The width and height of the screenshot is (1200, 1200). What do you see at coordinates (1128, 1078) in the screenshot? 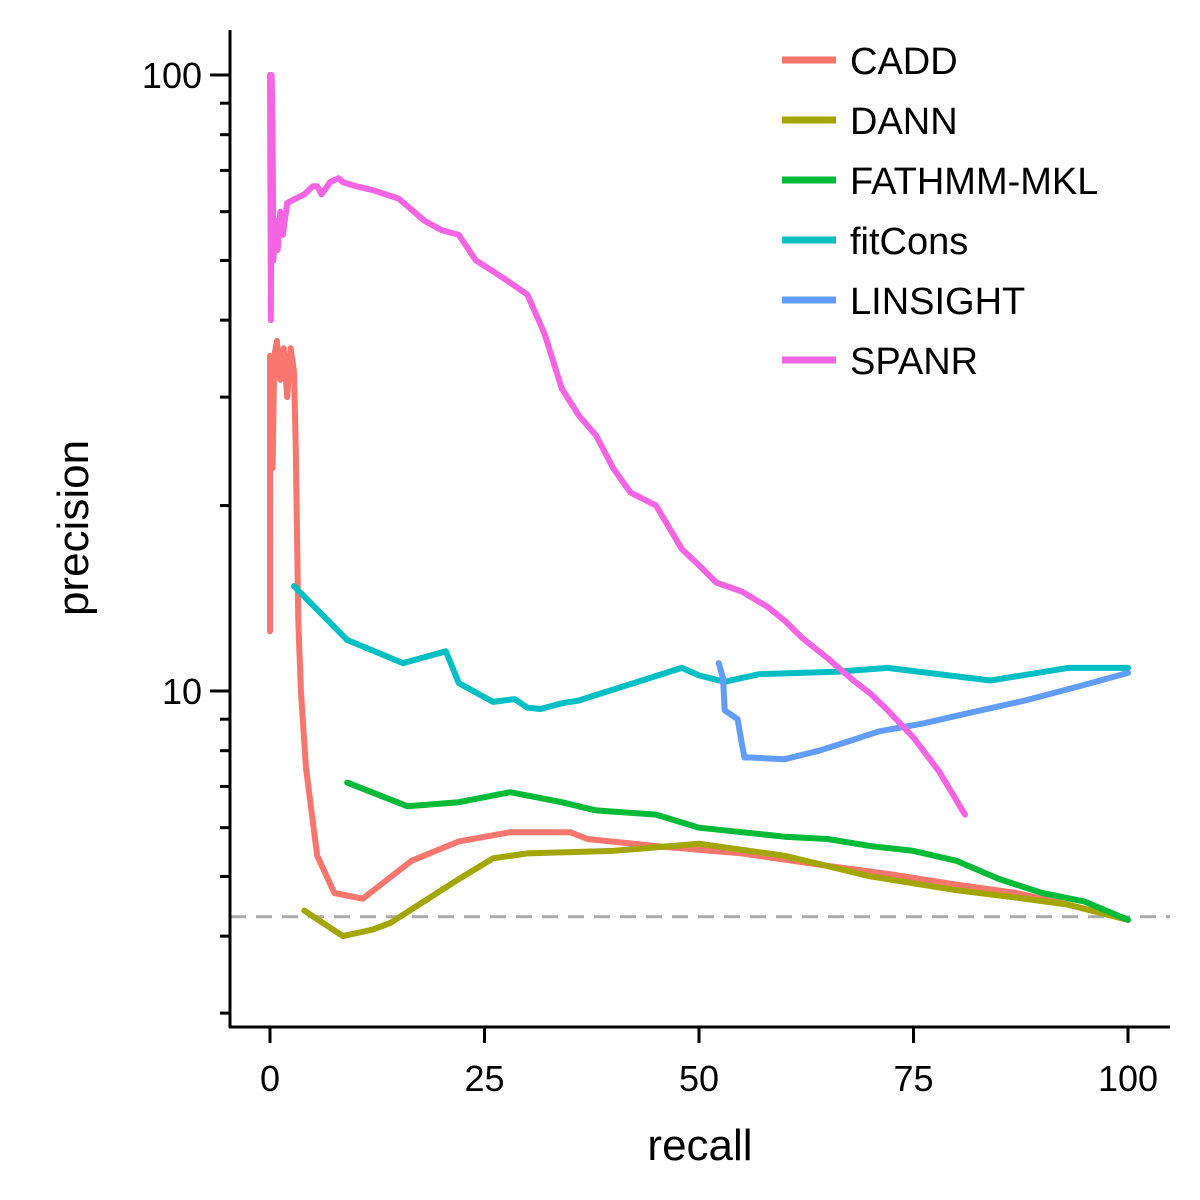
I see `x-tick-label: 100` at bounding box center [1128, 1078].